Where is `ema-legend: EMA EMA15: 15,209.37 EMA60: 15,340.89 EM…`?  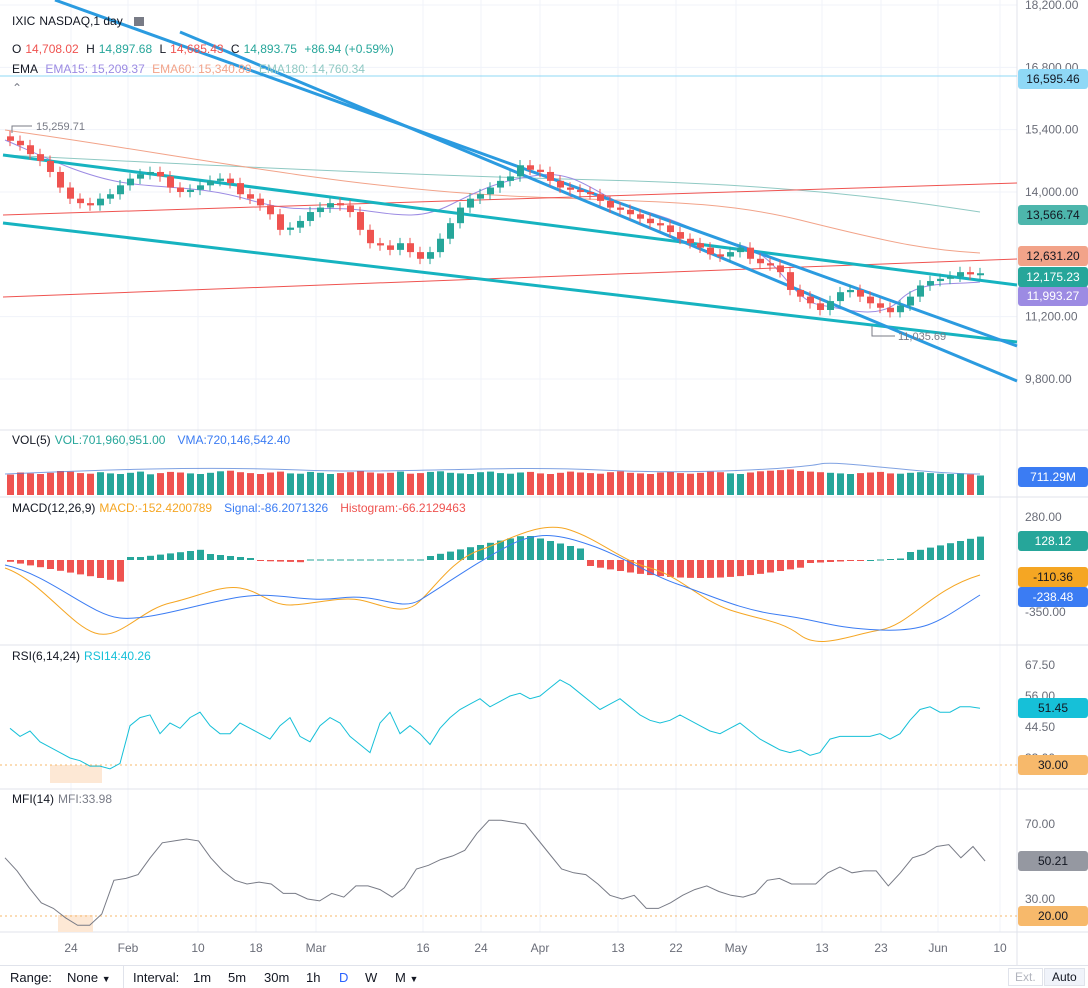 ema-legend: EMA EMA15: 15,209.37 EMA60: 15,340.89 EM… is located at coordinates (188, 69).